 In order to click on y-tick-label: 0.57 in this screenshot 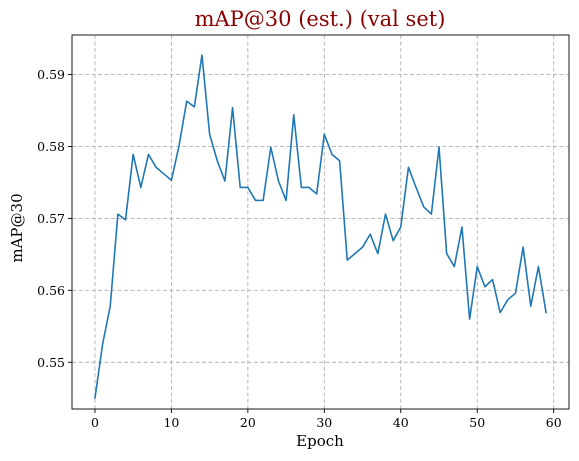, I will do `click(51, 218)`.